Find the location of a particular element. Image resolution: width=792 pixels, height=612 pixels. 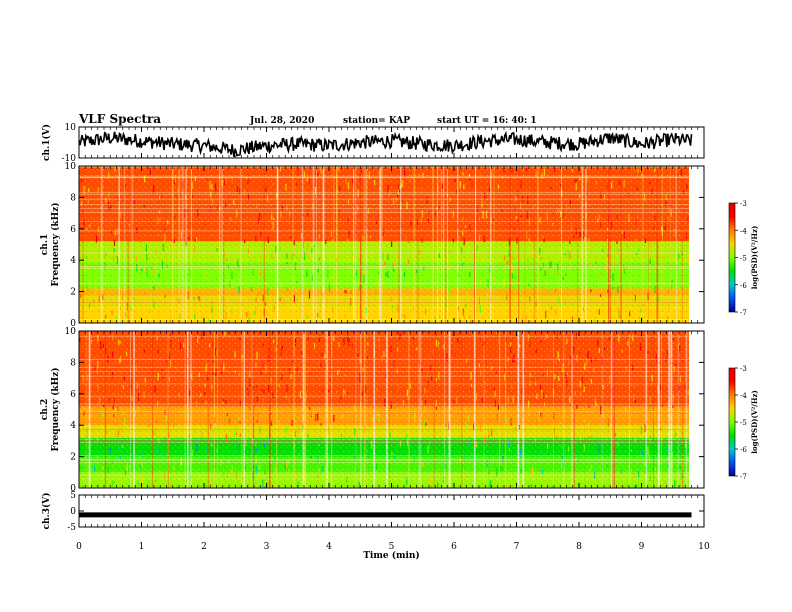

ch3-waveform-panel: 5 0 -5 ch.3(V) is located at coordinates (373, 512).